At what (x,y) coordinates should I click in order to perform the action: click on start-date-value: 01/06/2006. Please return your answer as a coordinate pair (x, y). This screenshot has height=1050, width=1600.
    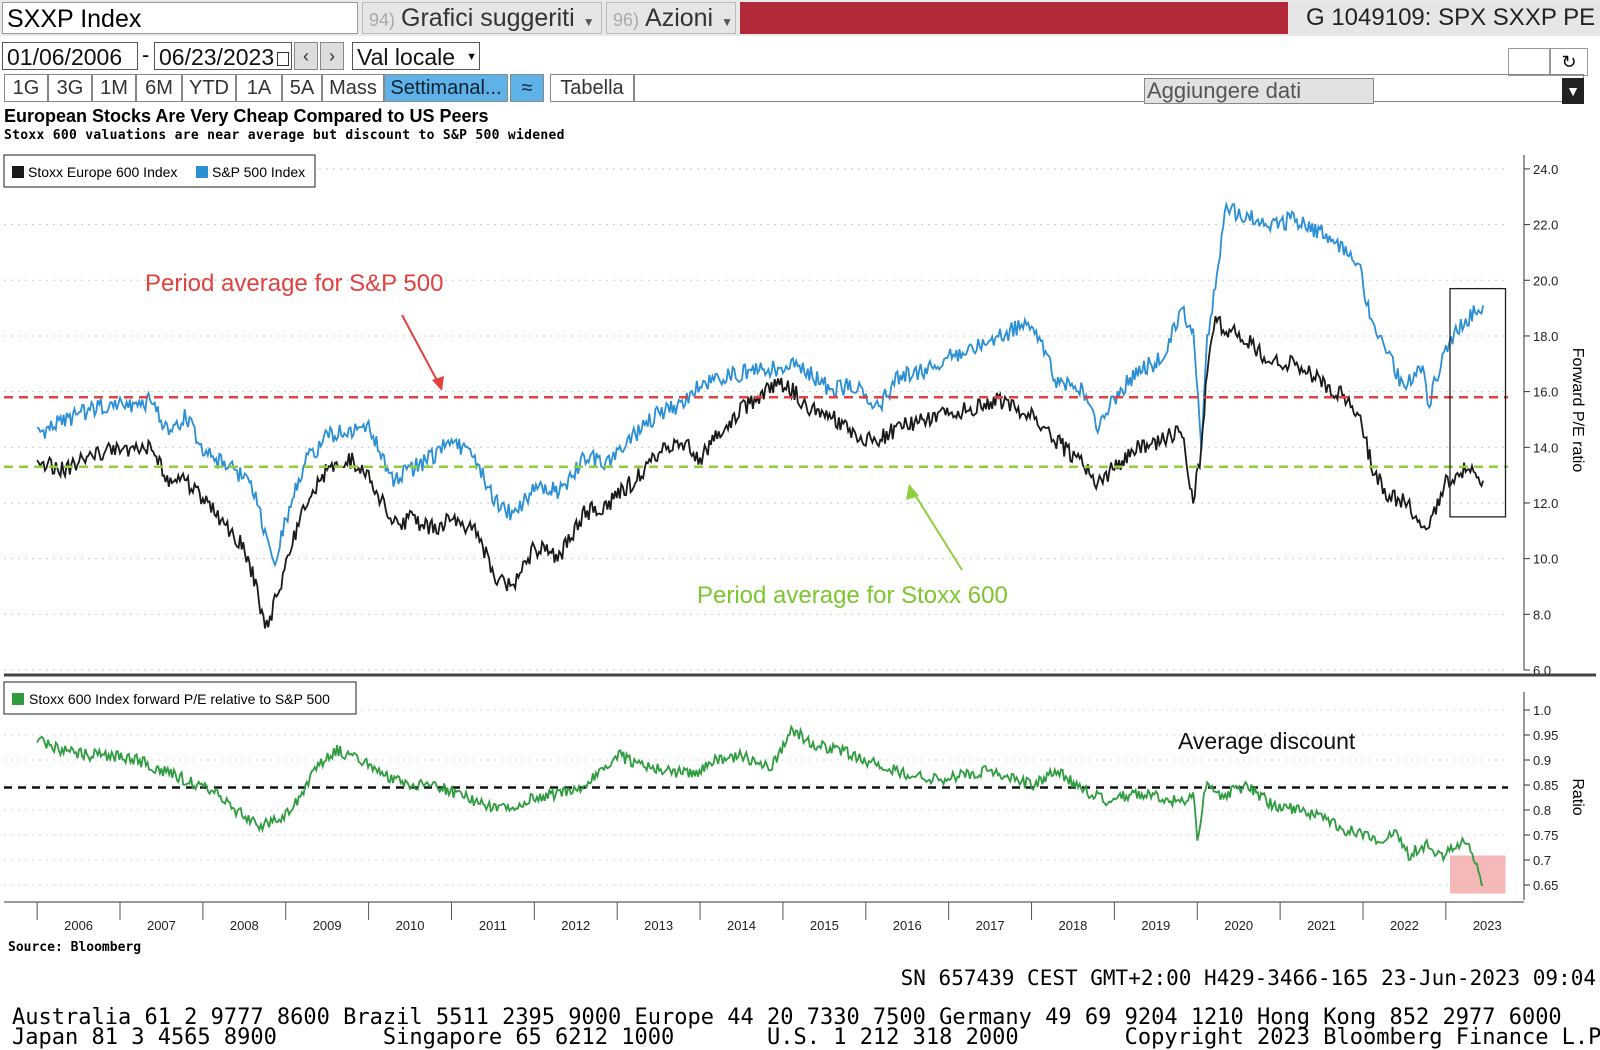
    Looking at the image, I should click on (65, 57).